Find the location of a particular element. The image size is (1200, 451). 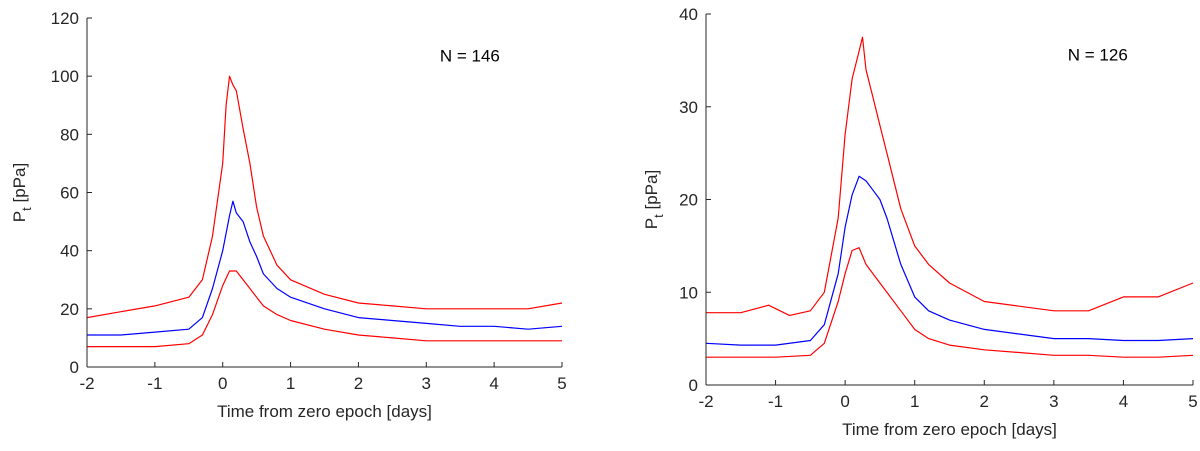

y-tick-label: 60 is located at coordinates (69, 193).